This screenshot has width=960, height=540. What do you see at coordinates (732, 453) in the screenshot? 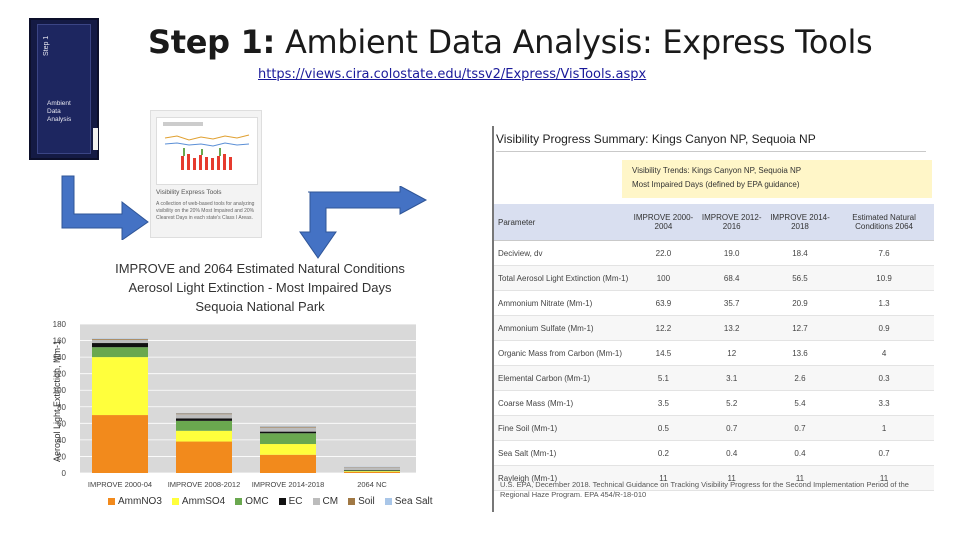
I see `table-cell: 0.4` at bounding box center [732, 453].